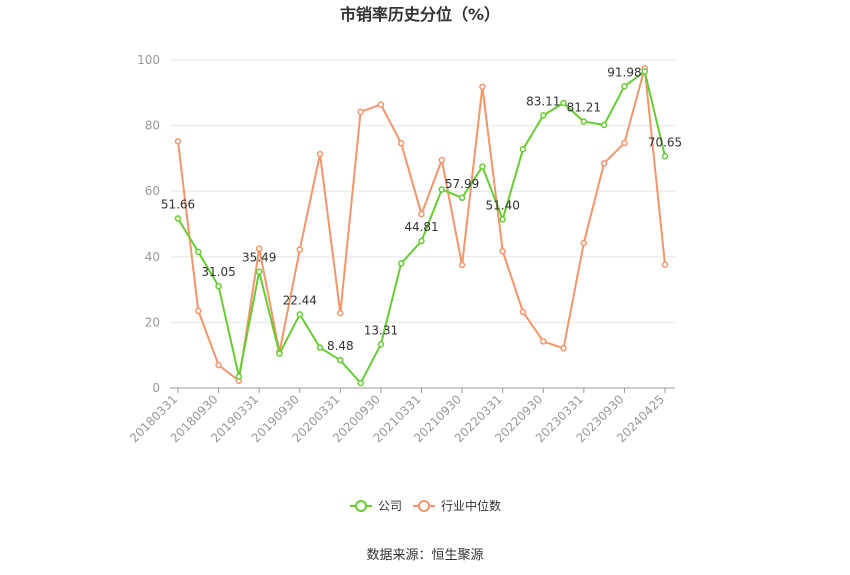 The width and height of the screenshot is (850, 575). Describe the element at coordinates (218, 272) in the screenshot. I see `data-label: 31.05` at that location.